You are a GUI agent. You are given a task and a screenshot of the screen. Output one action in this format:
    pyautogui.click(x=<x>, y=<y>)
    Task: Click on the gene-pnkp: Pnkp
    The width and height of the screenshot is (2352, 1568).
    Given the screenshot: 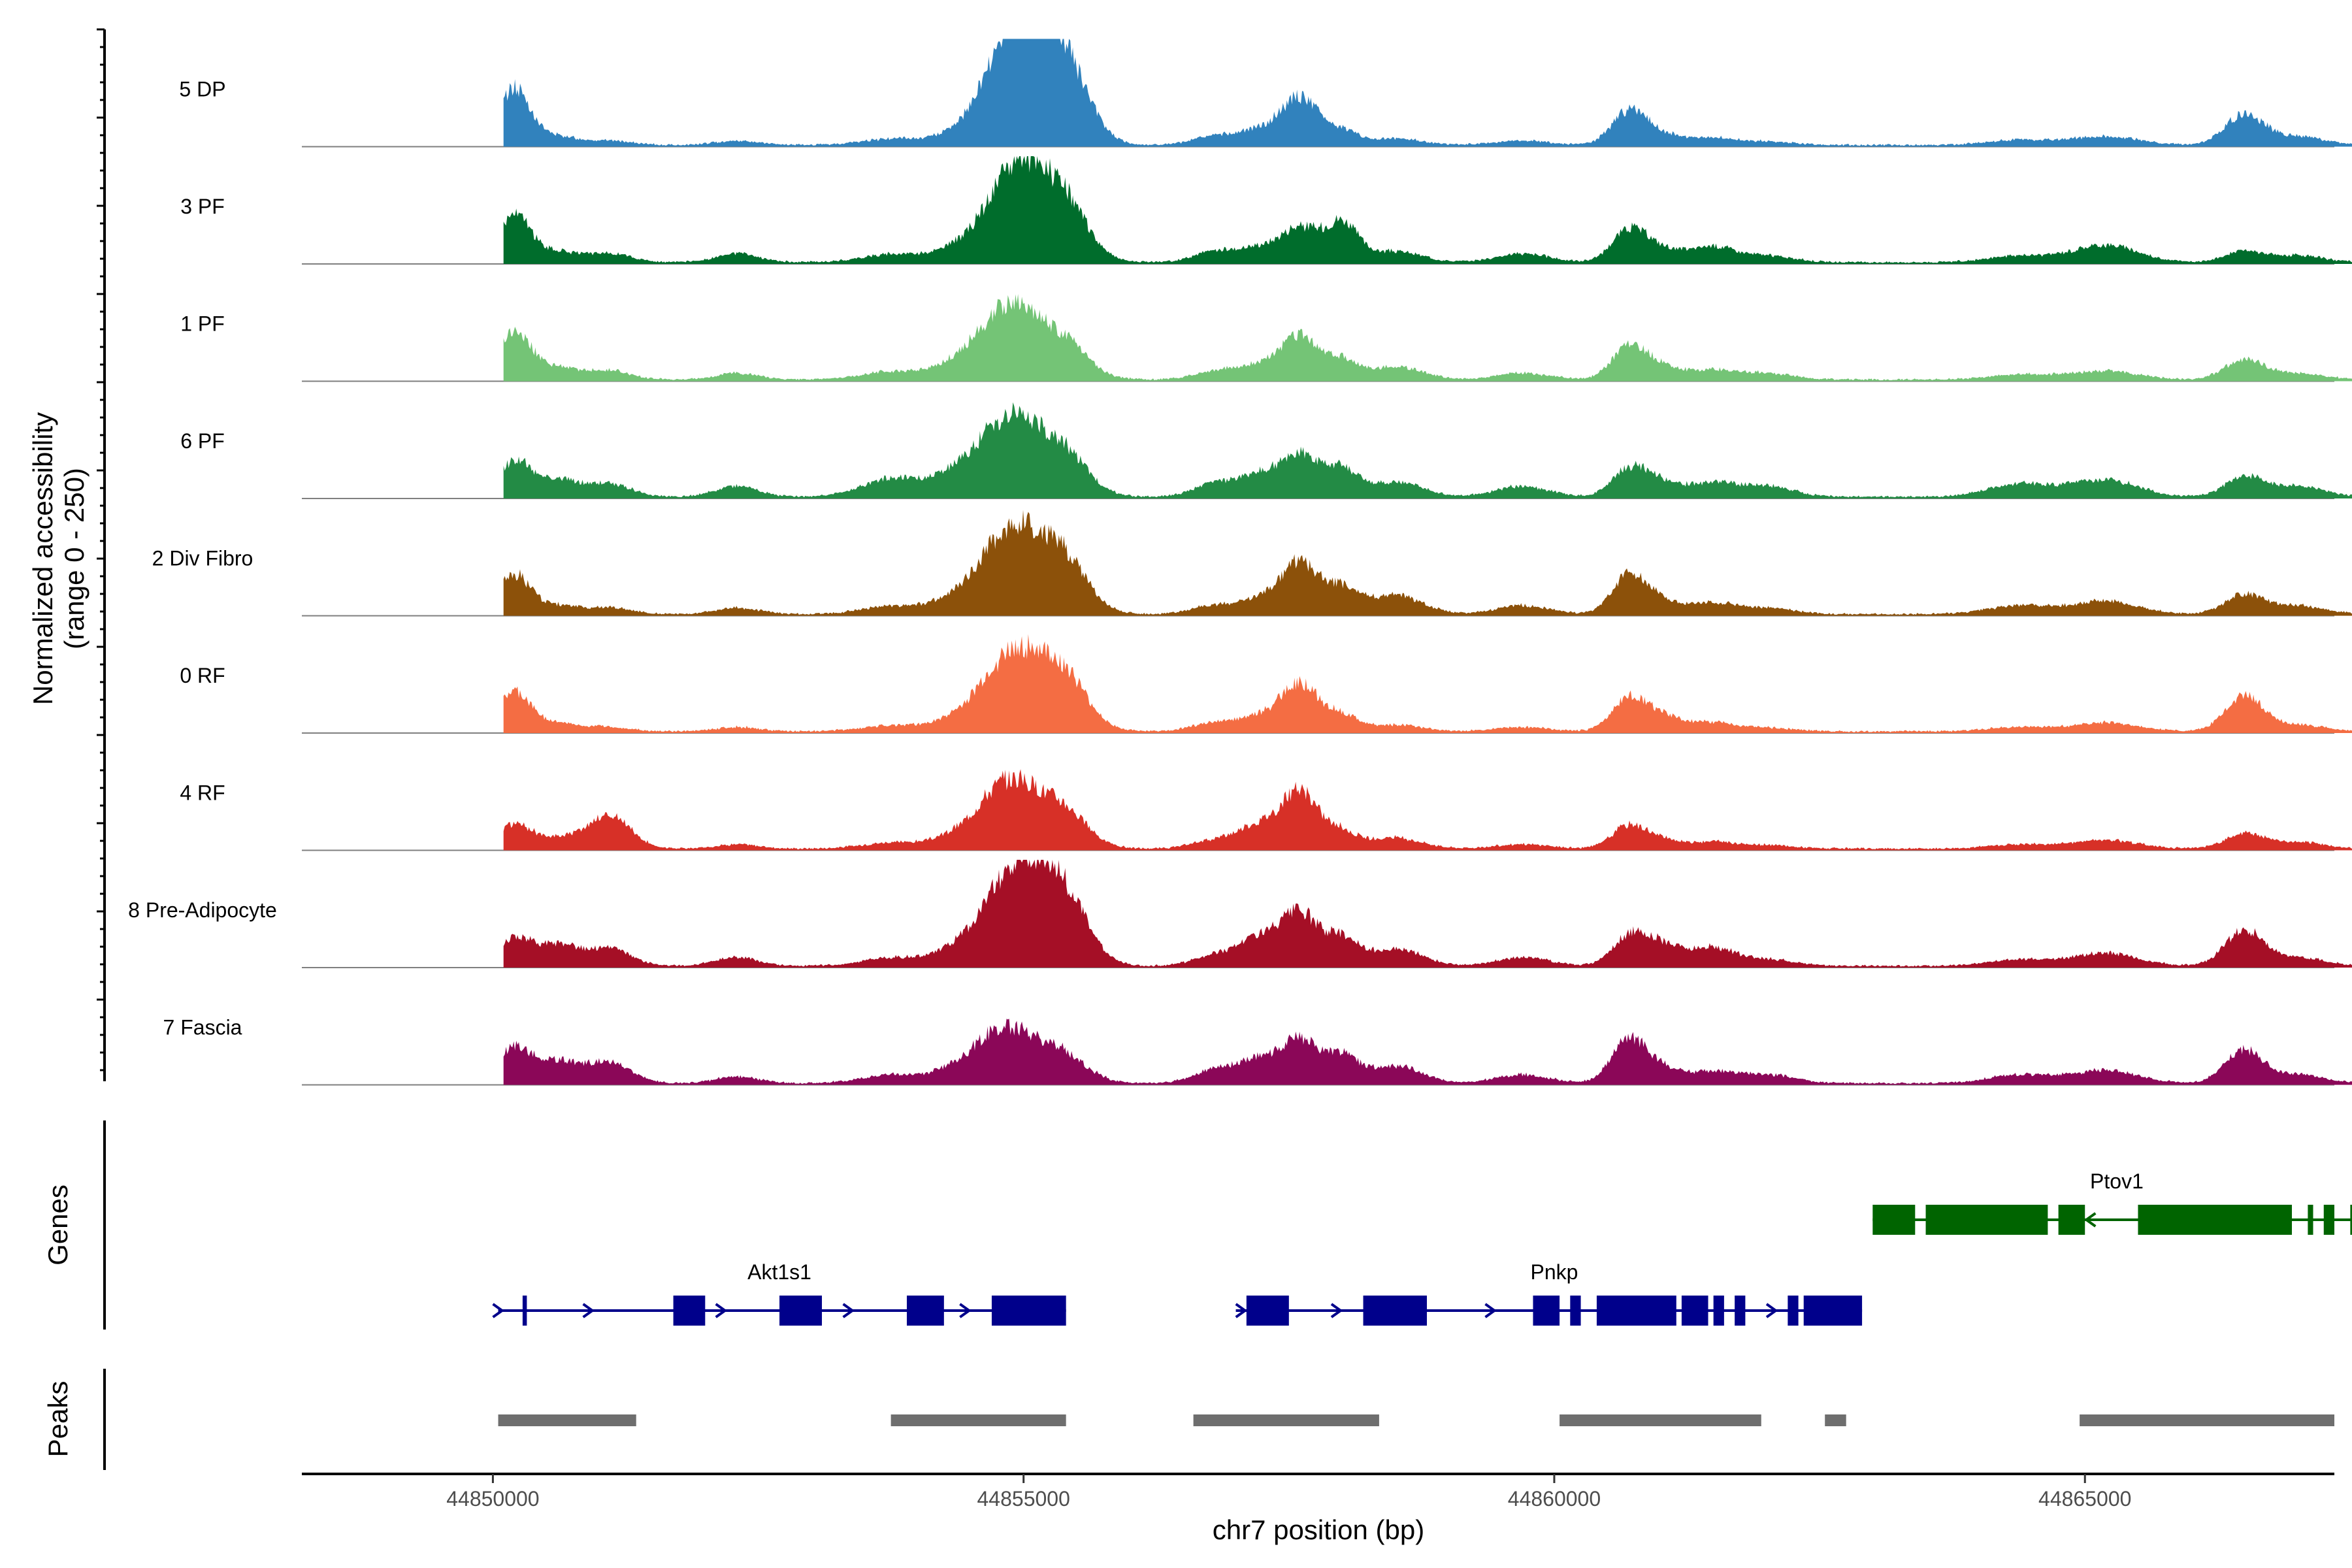 What is the action you would take?
    pyautogui.click(x=1549, y=1293)
    